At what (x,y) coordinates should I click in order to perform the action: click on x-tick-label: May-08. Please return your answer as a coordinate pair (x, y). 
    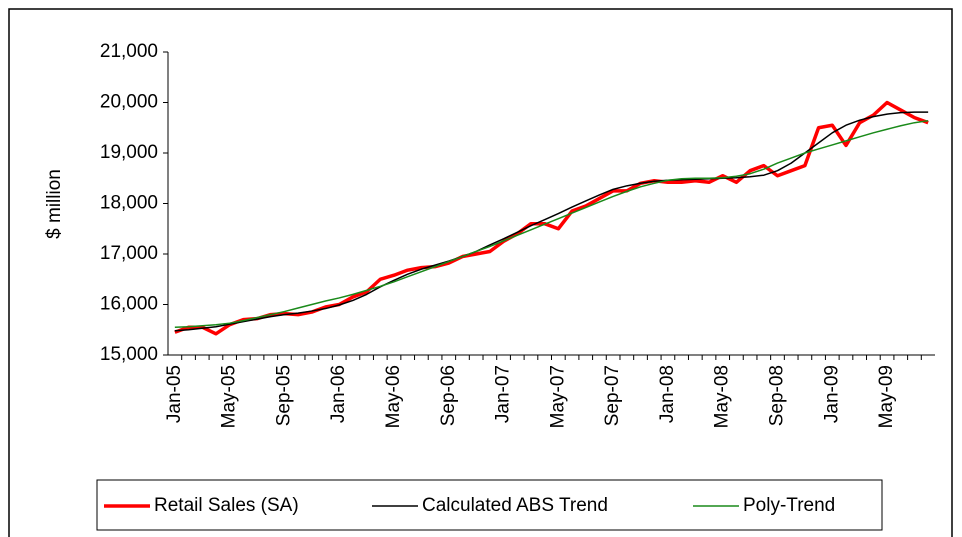
    Looking at the image, I should click on (722, 396).